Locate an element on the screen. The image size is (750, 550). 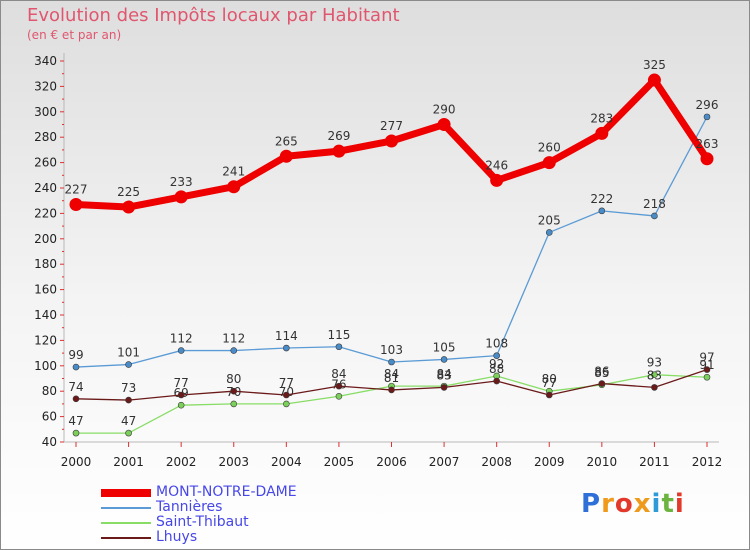
legend-label: Saint-Thibaut is located at coordinates (202, 522).